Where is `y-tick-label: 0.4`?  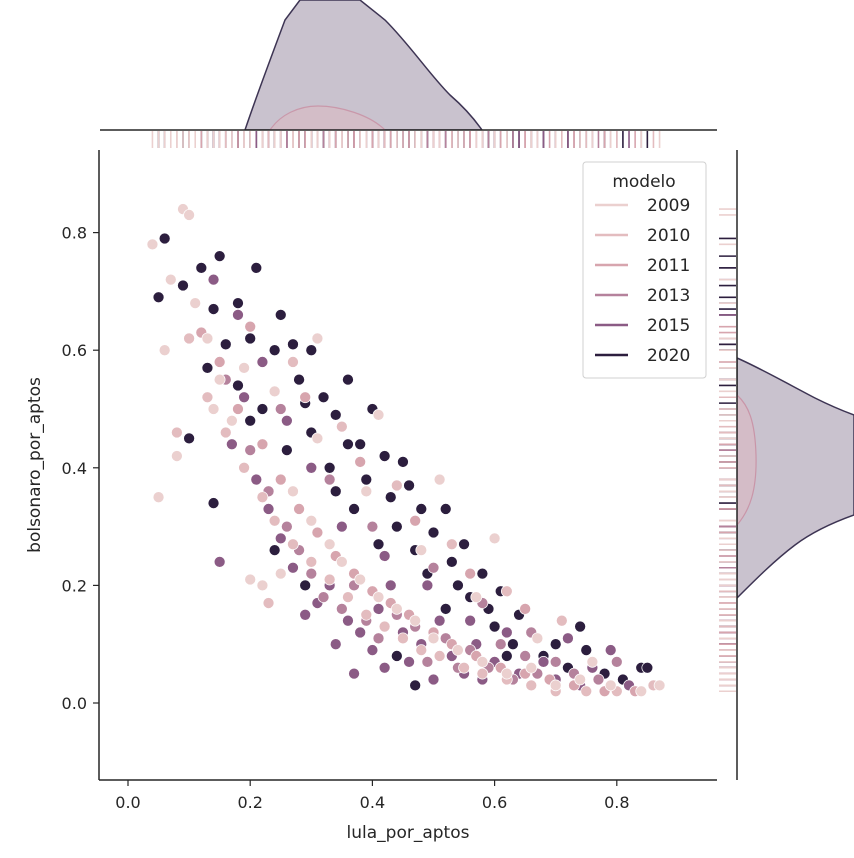 y-tick-label: 0.4 is located at coordinates (74, 468).